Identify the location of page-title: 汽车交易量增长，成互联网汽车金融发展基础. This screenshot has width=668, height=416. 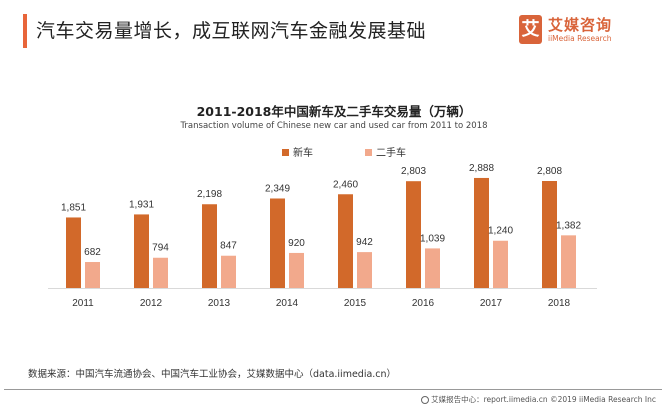
(231, 31).